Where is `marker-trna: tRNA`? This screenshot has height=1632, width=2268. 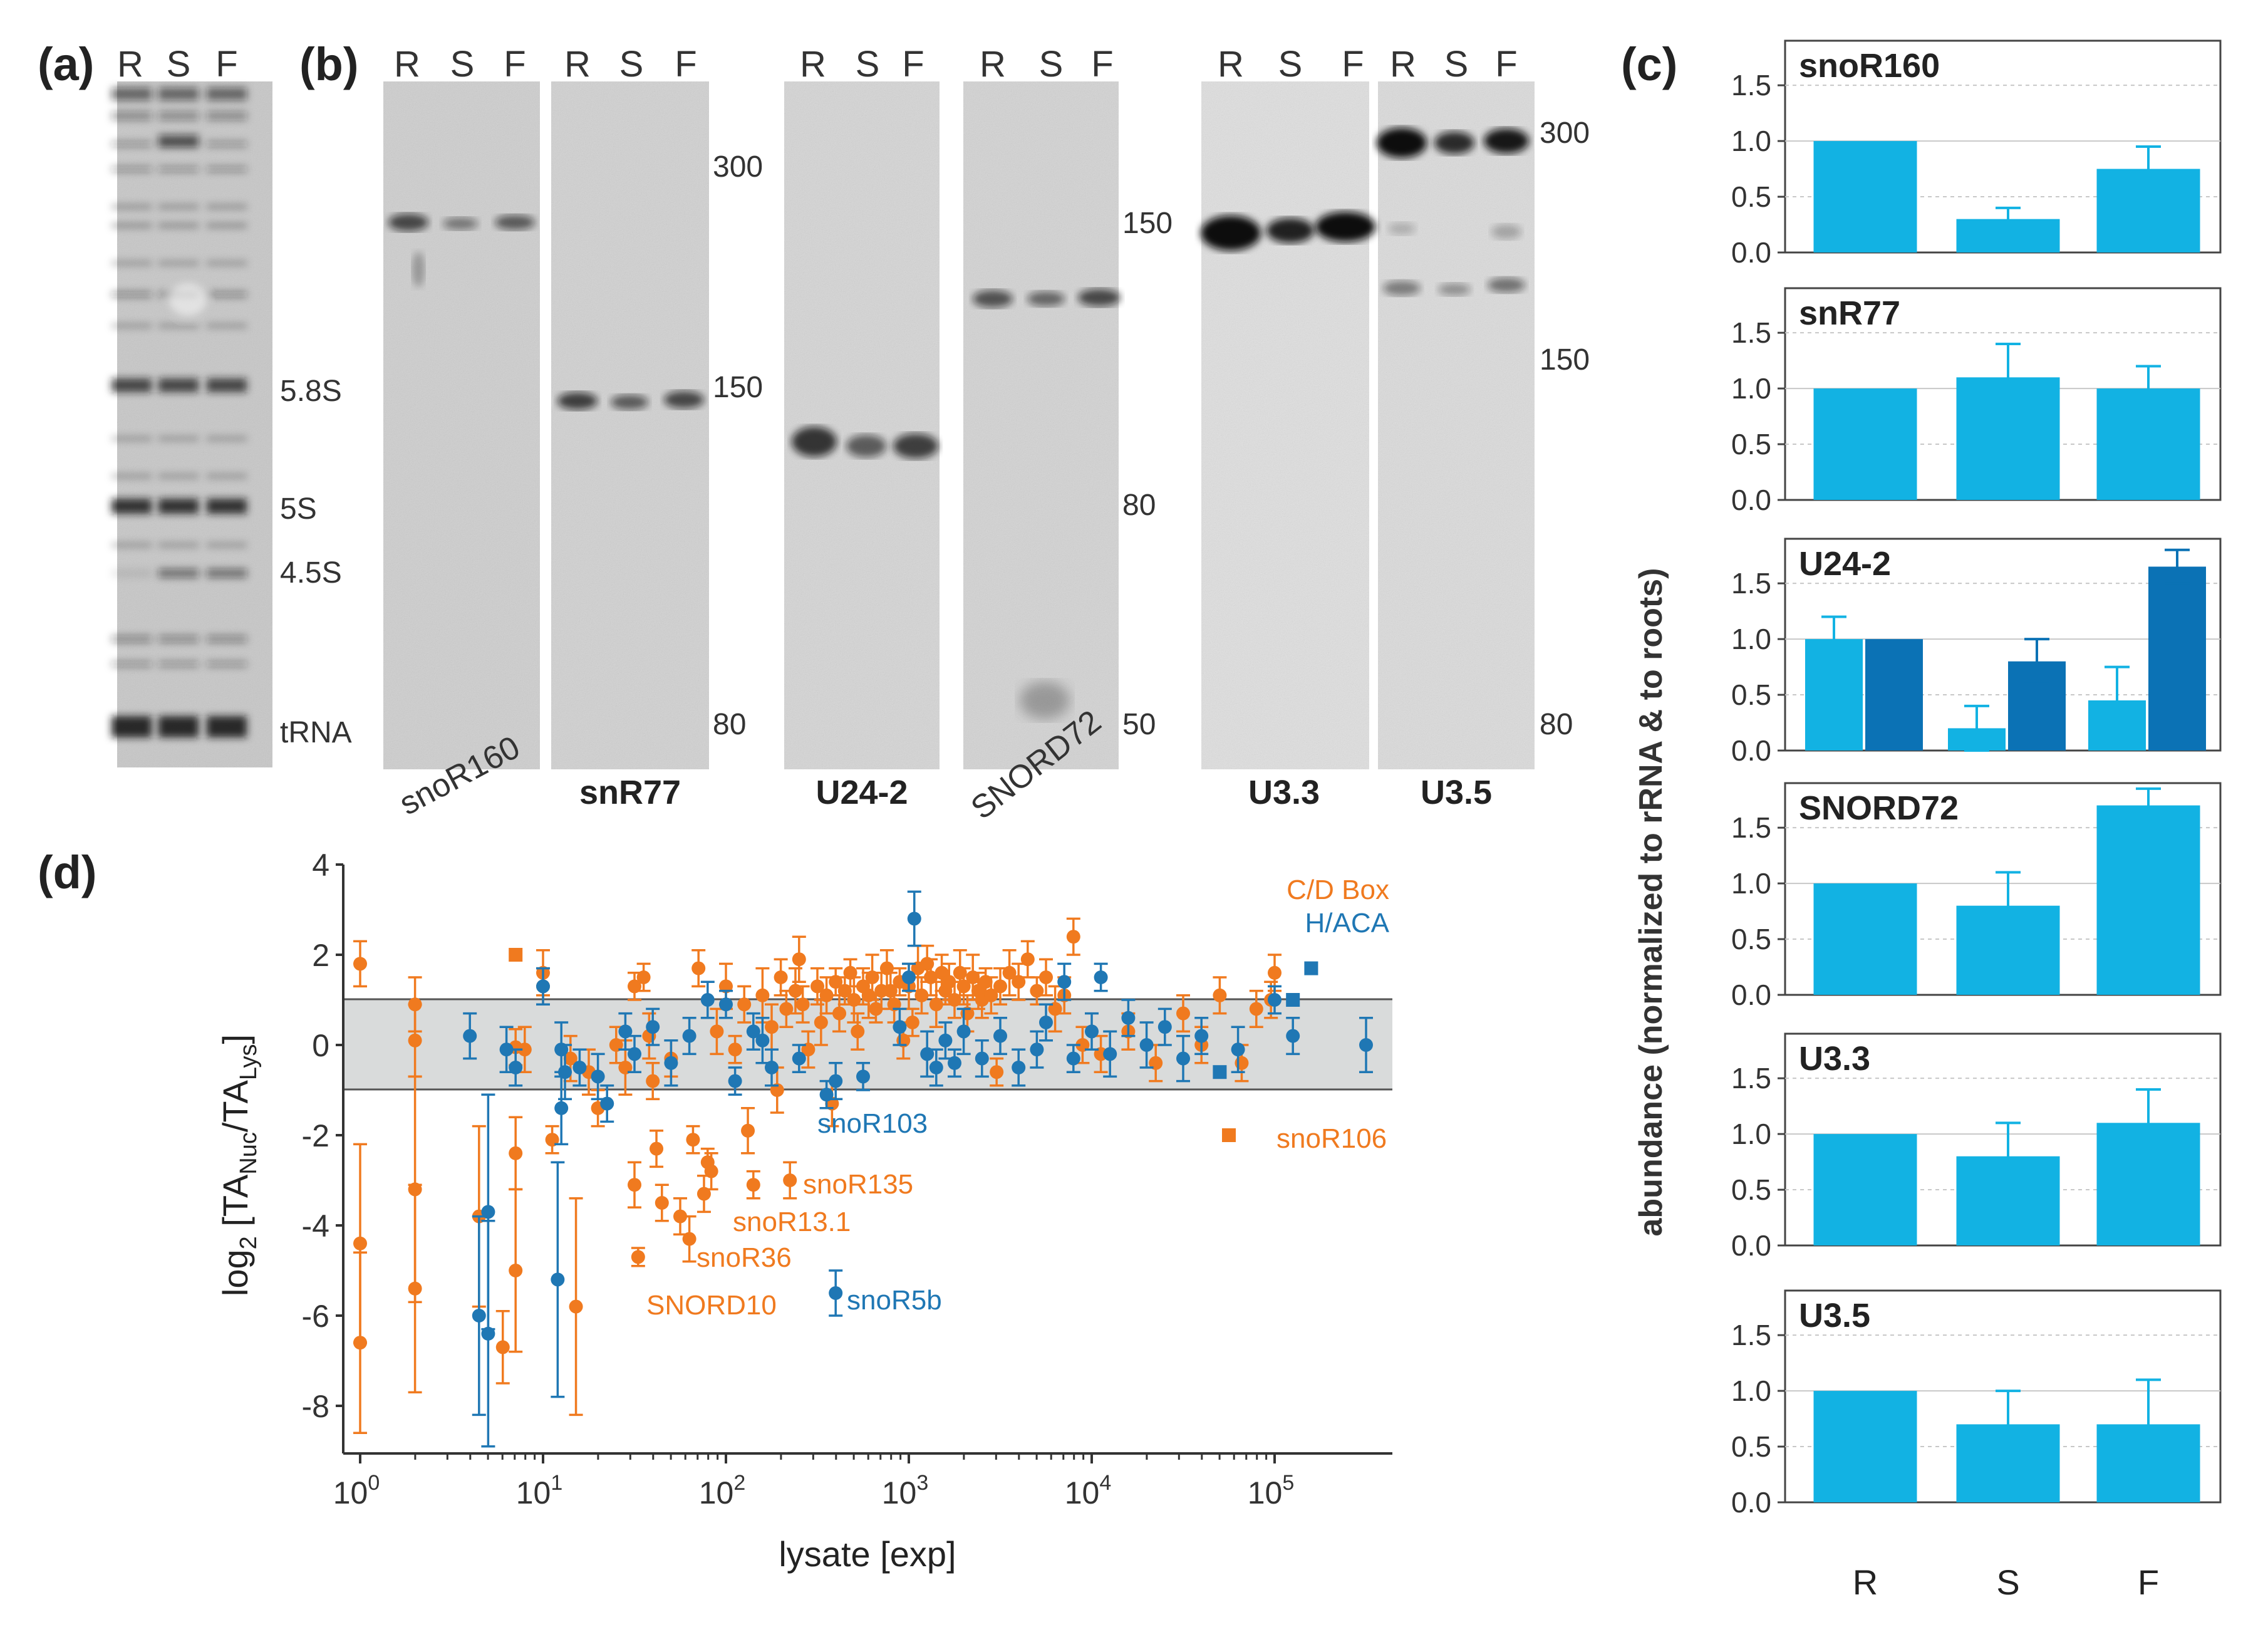 marker-trna: tRNA is located at coordinates (316, 732).